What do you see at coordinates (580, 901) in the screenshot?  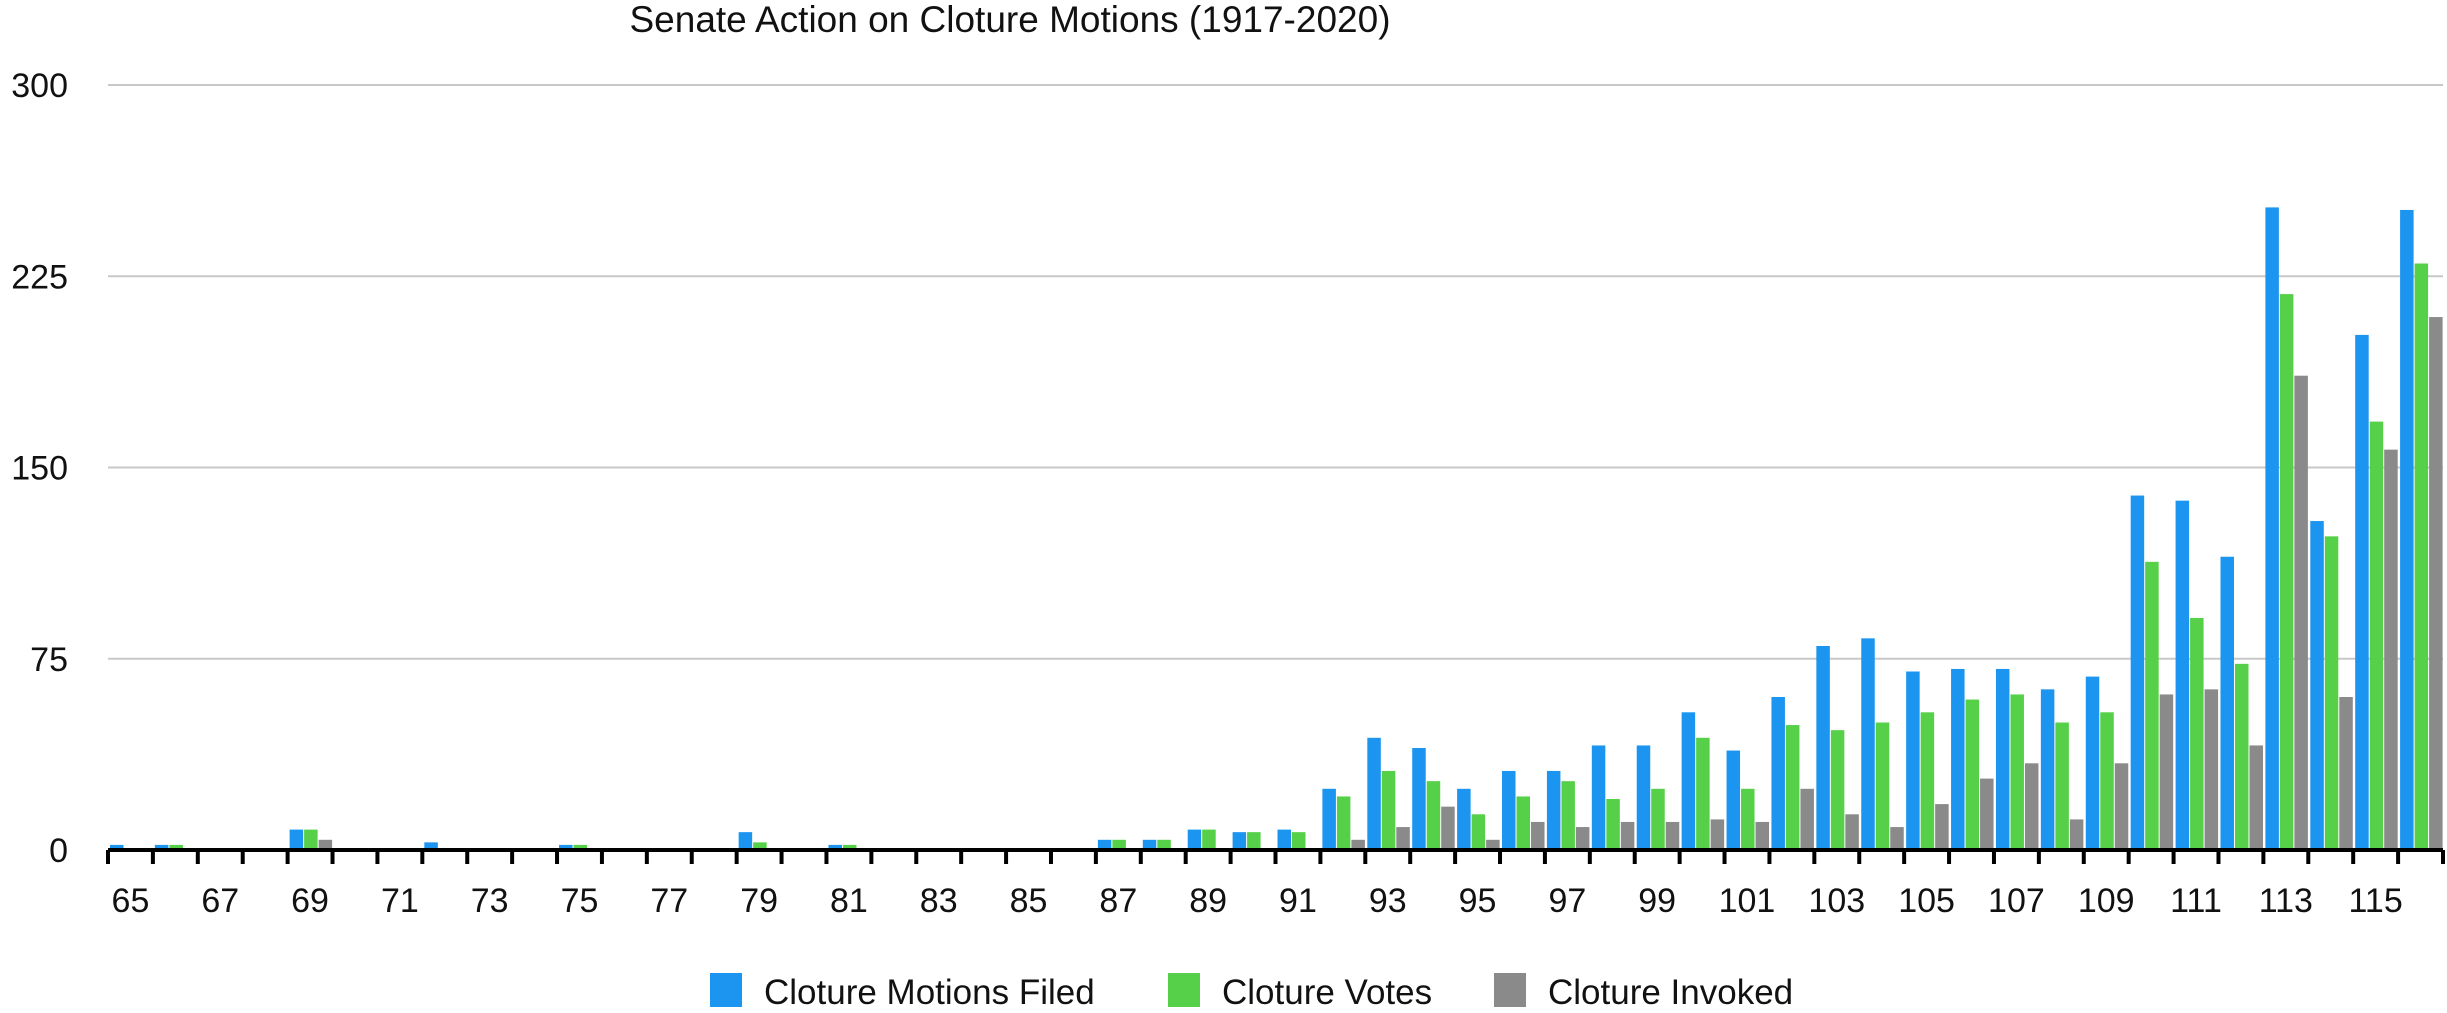 I see `x-tick-label: 75` at bounding box center [580, 901].